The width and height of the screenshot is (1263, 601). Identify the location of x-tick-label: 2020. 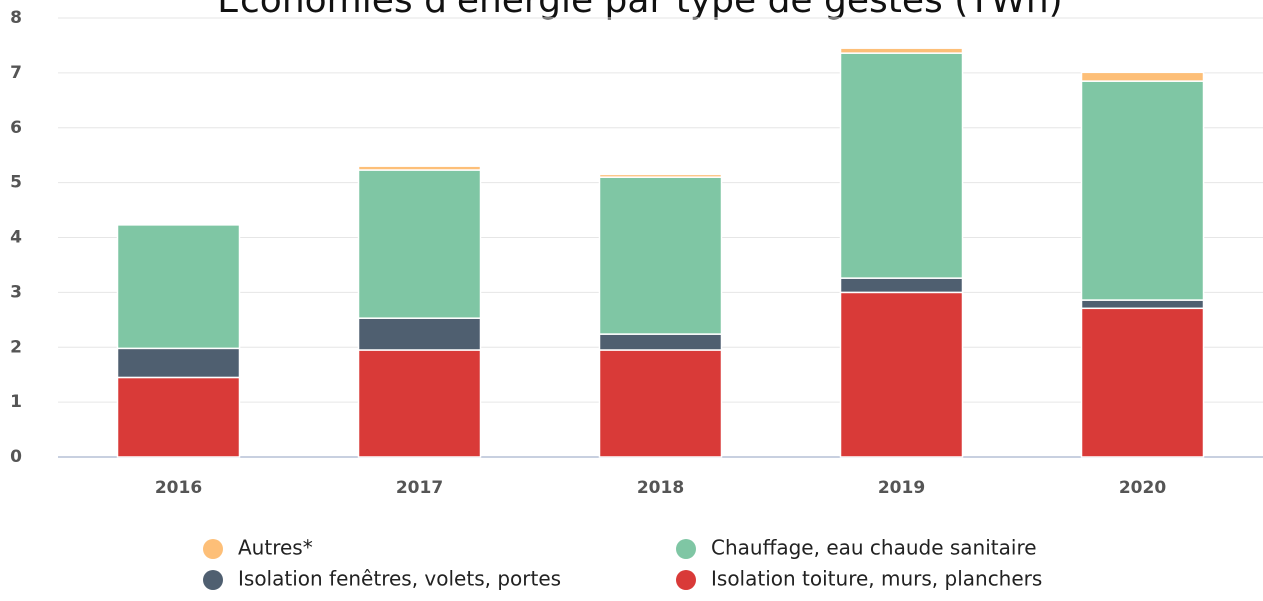
(1142, 488).